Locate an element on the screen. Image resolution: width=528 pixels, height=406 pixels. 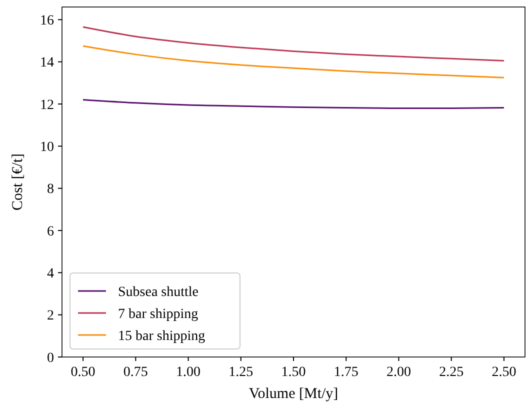
legend-label: 15 bar shipping is located at coordinates (162, 336).